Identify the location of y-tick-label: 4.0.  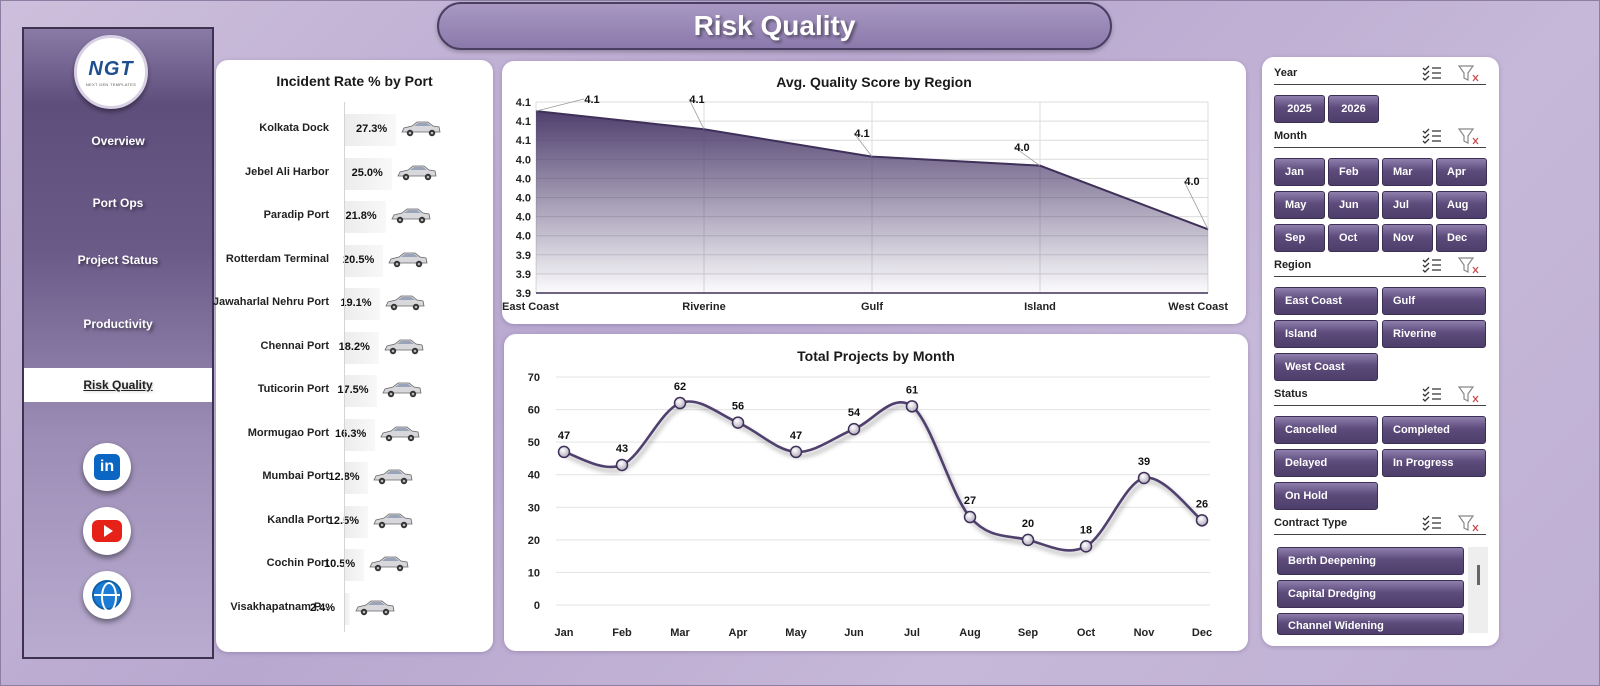
(523, 199).